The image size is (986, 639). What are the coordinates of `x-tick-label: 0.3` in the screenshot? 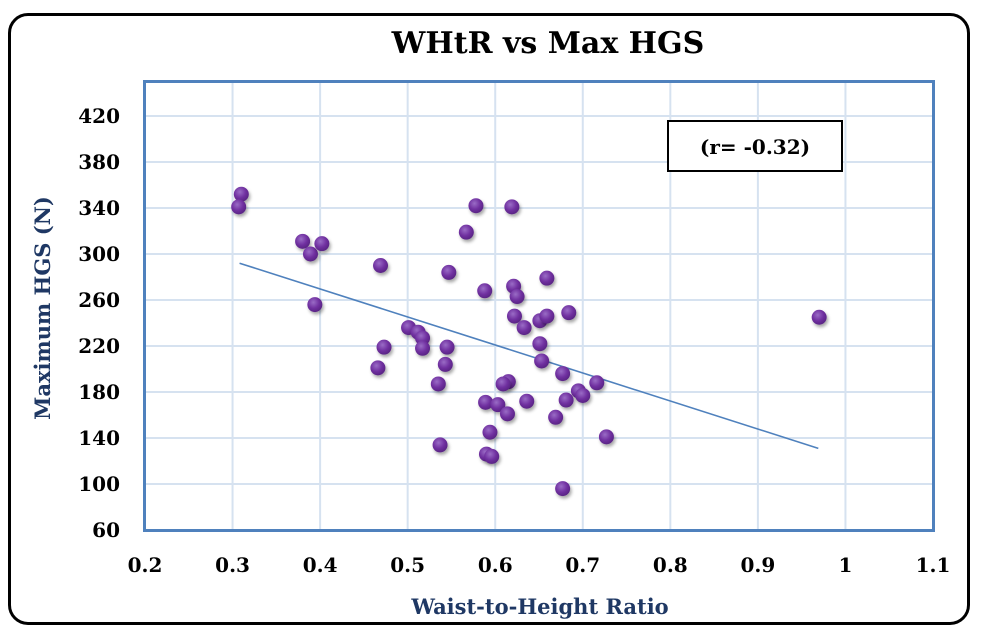 It's located at (232, 565).